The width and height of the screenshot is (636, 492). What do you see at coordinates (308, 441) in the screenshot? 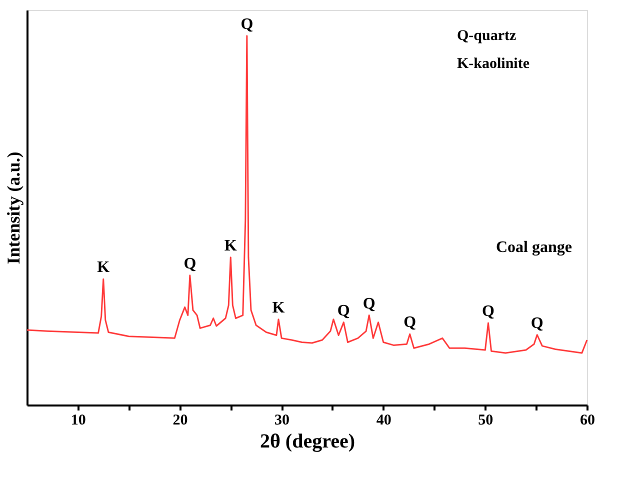
I see `x-axis-title: 2θ (degree)` at bounding box center [308, 441].